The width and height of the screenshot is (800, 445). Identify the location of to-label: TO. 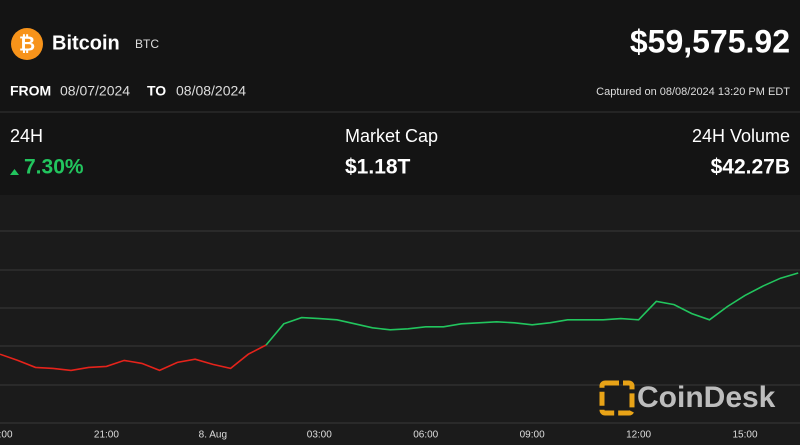
(156, 91).